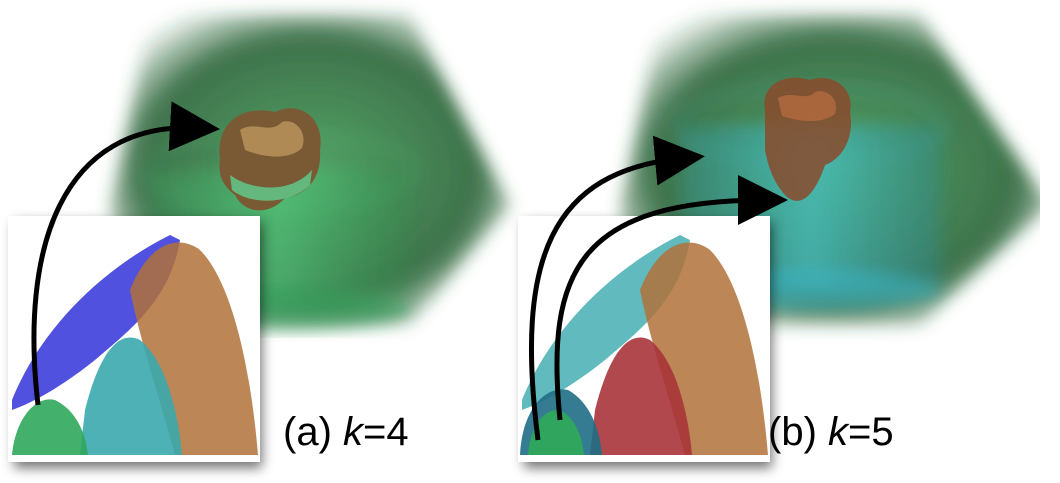  I want to click on caption-a: (a) k=4, so click(346, 432).